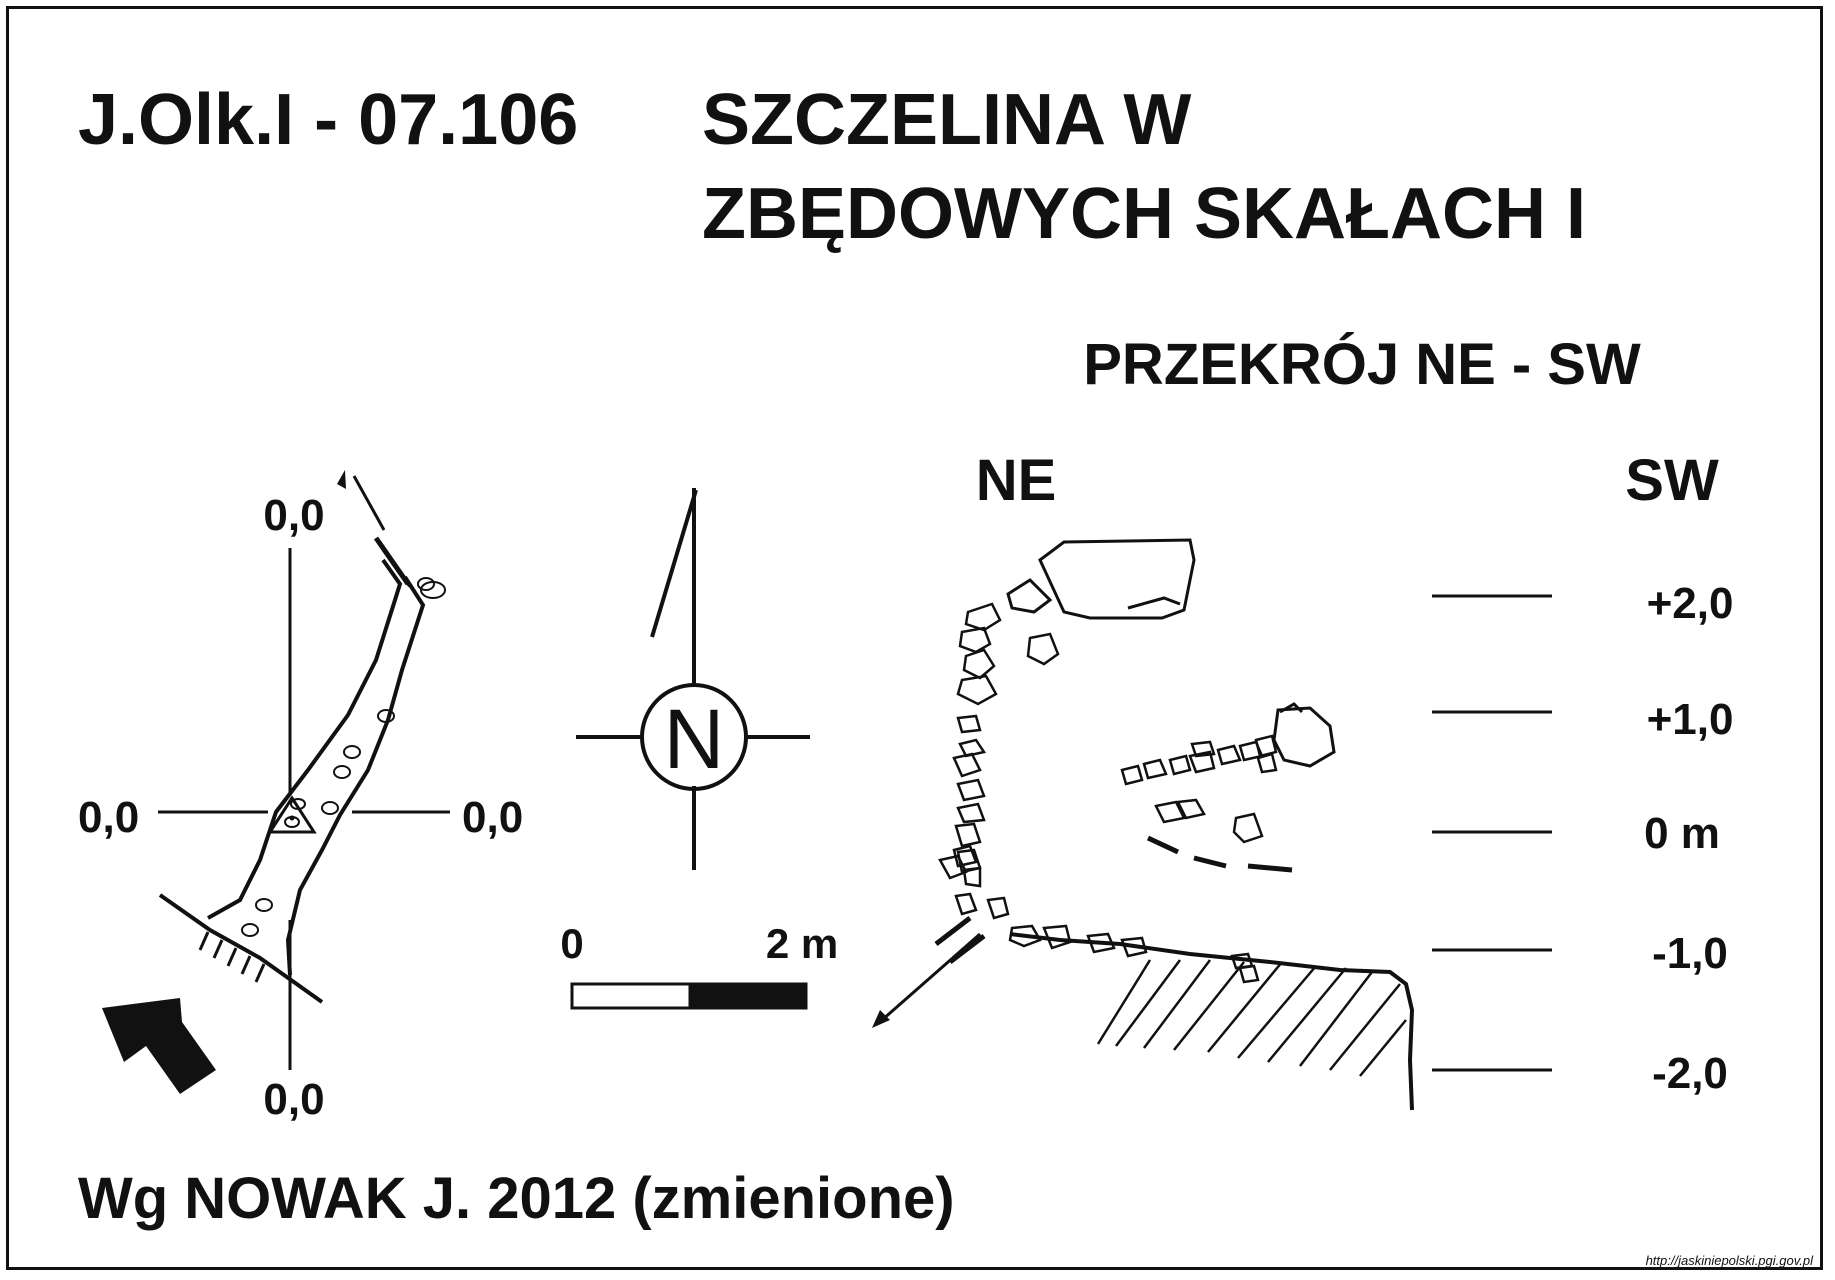  I want to click on cave-name-line2: ZBĘDOWYCH SKAŁACH I, so click(1144, 214).